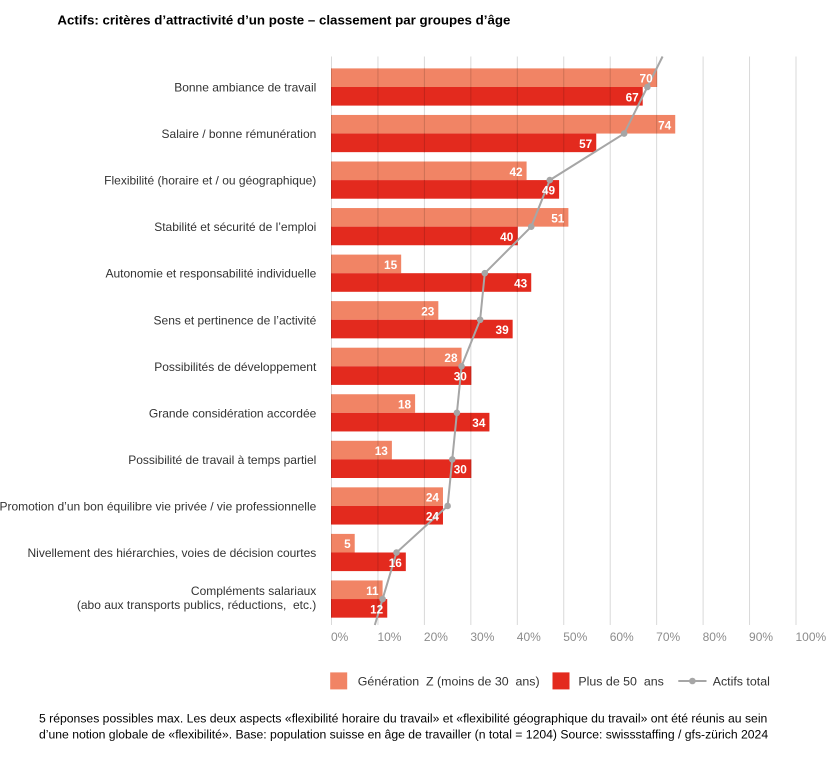 The image size is (833, 759). Describe the element at coordinates (575, 637) in the screenshot. I see `svg-text: 50%` at that location.